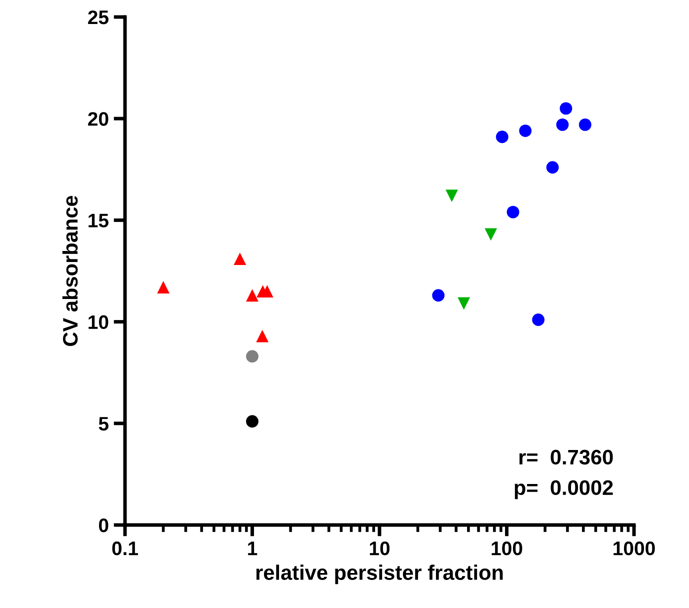 The image size is (689, 608). I want to click on x-tick-label: 0.1, so click(125, 548).